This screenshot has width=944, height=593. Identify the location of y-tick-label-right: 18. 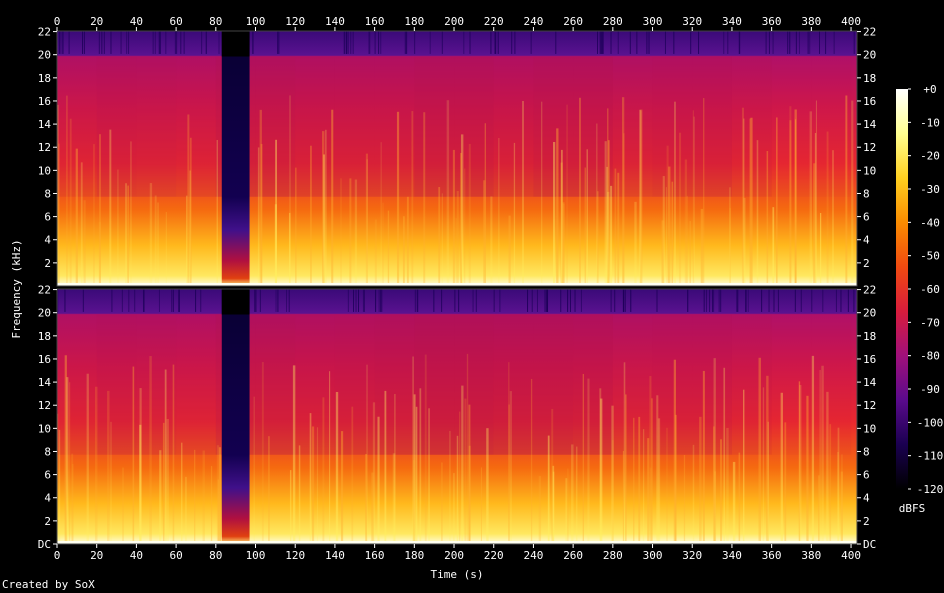
(869, 78).